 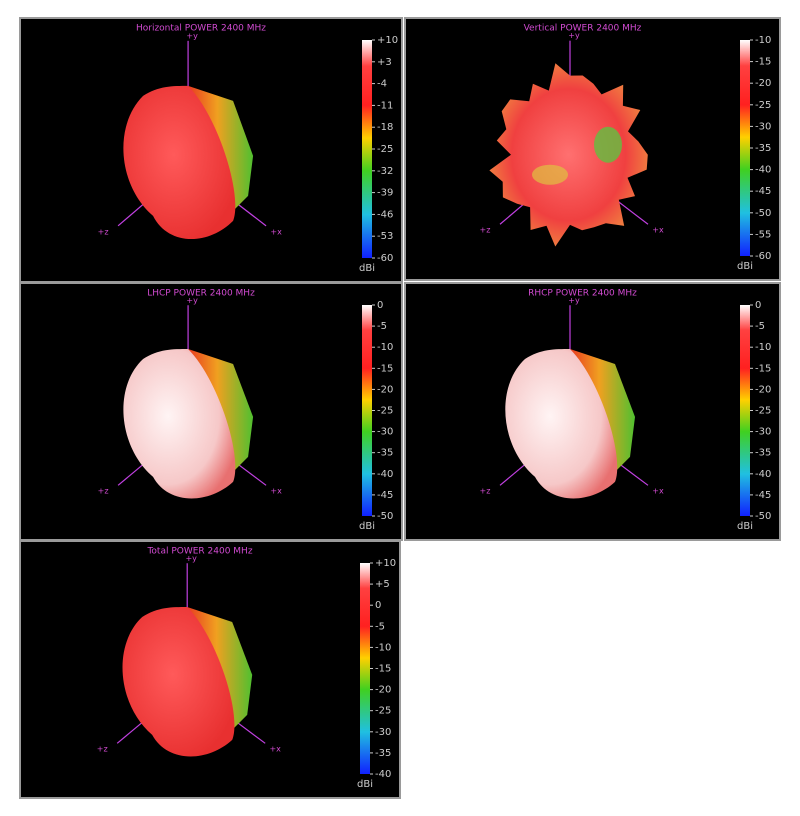 What do you see at coordinates (199, 552) in the screenshot?
I see `panel-title: Total POWER 2400 MHz` at bounding box center [199, 552].